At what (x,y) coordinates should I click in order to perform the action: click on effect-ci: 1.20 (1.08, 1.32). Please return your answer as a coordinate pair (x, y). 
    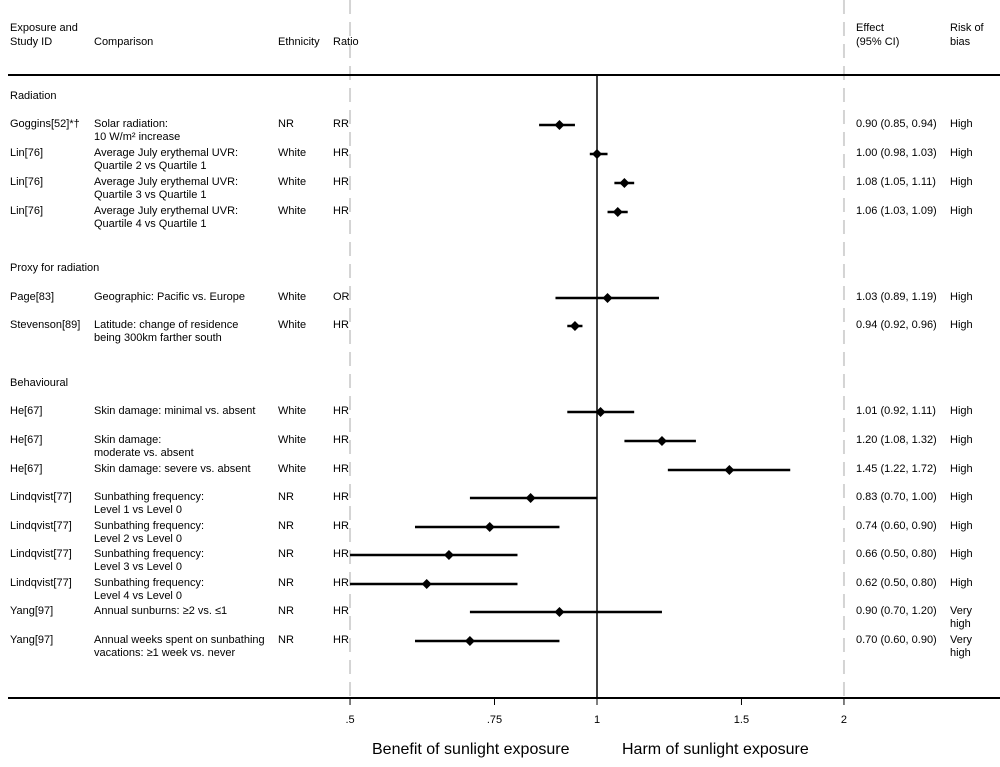
    Looking at the image, I should click on (896, 440).